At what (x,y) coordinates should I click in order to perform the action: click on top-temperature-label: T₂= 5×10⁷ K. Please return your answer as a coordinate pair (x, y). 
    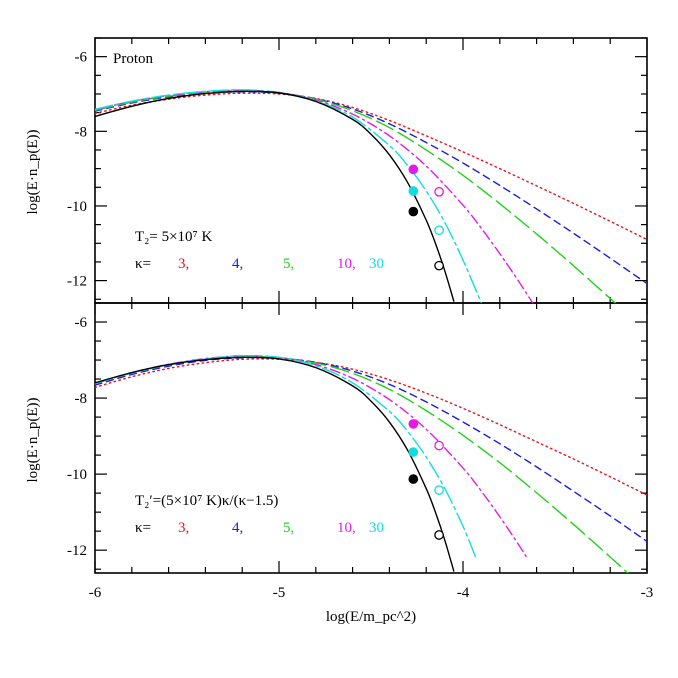
    Looking at the image, I should click on (174, 237).